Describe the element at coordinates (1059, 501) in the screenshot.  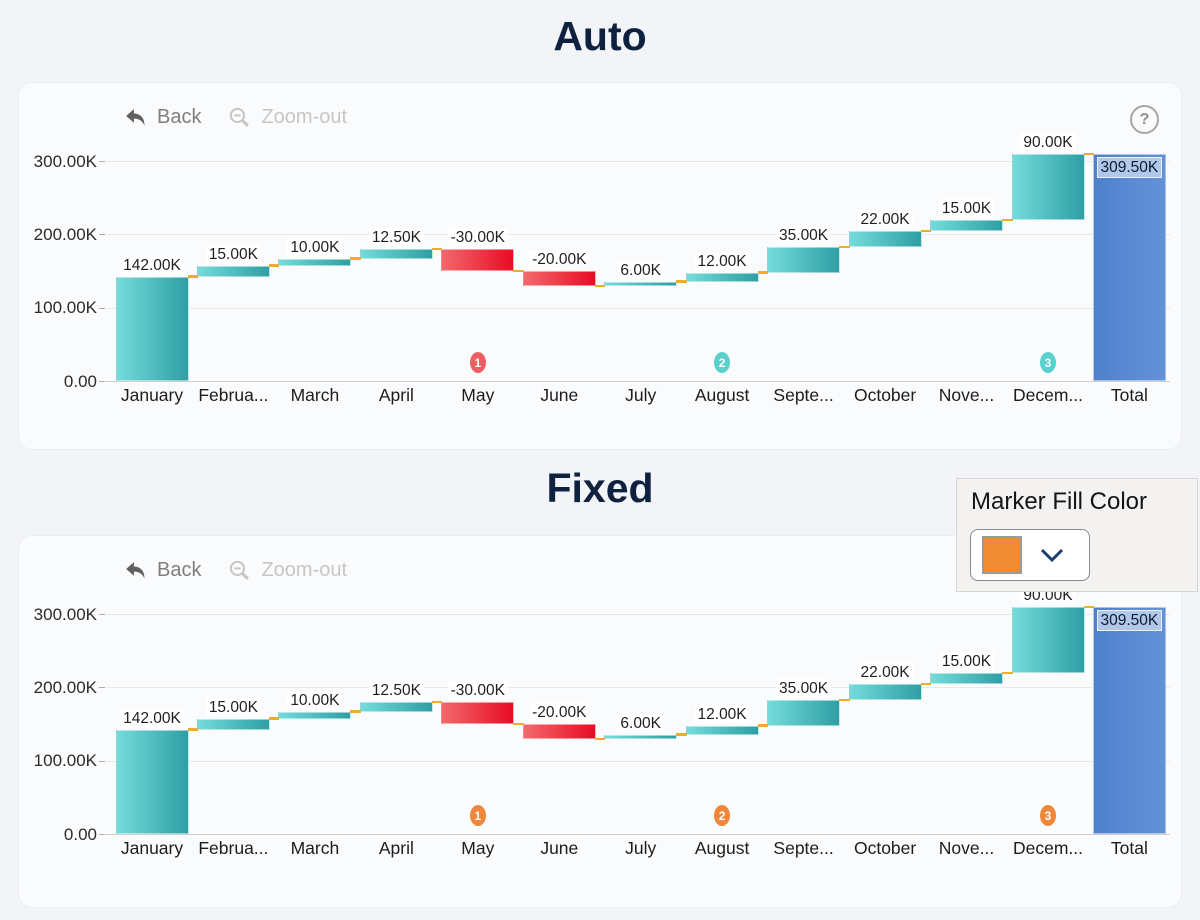
I see `marker-panel-label: Marker Fill Color` at that location.